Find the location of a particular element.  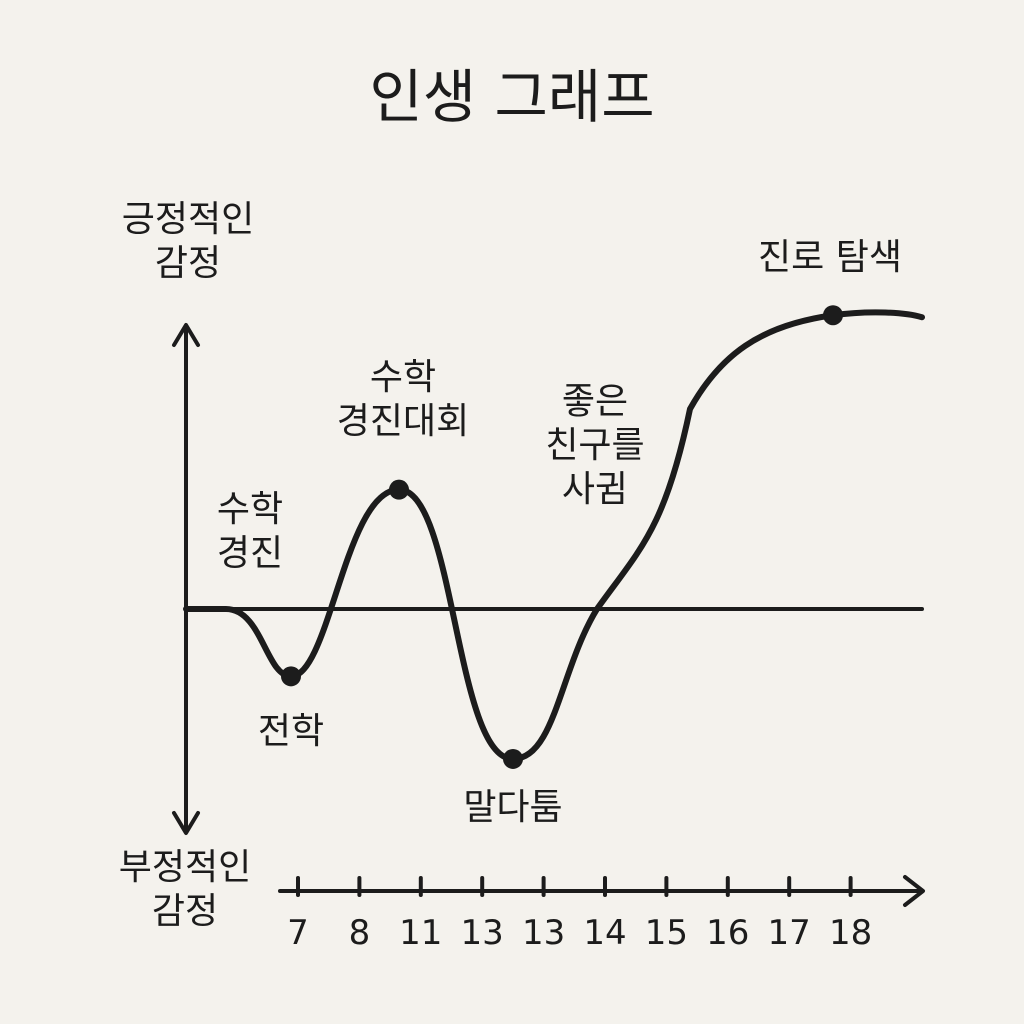

x-axis-arrow is located at coordinates (914, 891).